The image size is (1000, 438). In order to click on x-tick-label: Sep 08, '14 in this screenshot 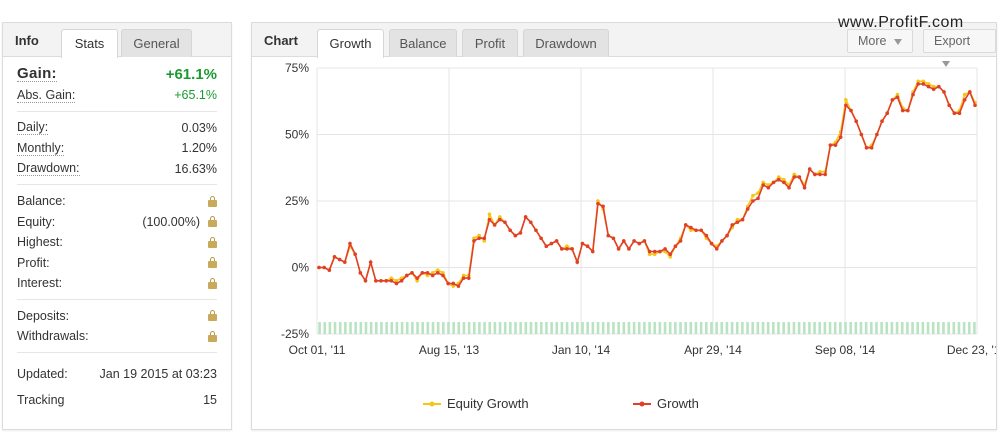, I will do `click(845, 350)`.